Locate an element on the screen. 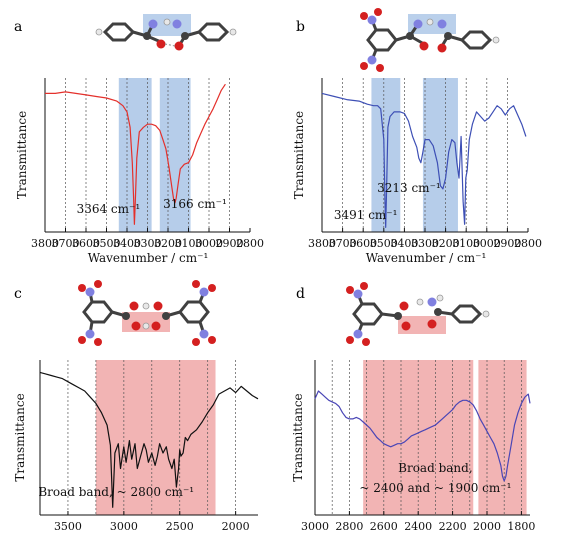  peak-annotation: ~ 2400 and ~ 1900 cm⁻¹ is located at coordinates (435, 488).